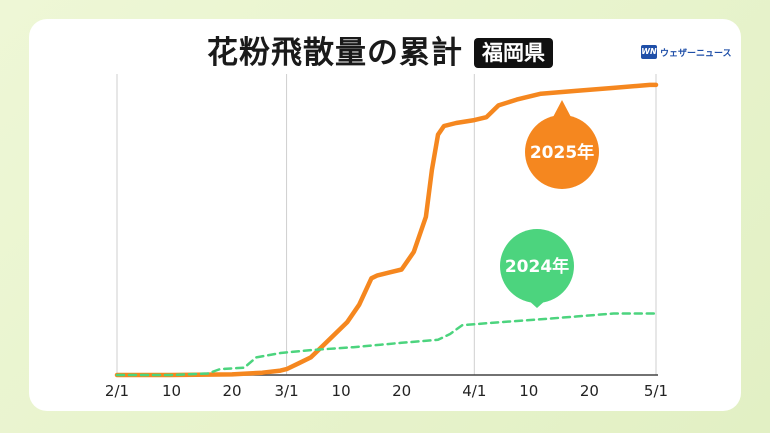 The width and height of the screenshot is (770, 433). I want to click on chart-title: 花粉飛散量の累計, so click(335, 53).